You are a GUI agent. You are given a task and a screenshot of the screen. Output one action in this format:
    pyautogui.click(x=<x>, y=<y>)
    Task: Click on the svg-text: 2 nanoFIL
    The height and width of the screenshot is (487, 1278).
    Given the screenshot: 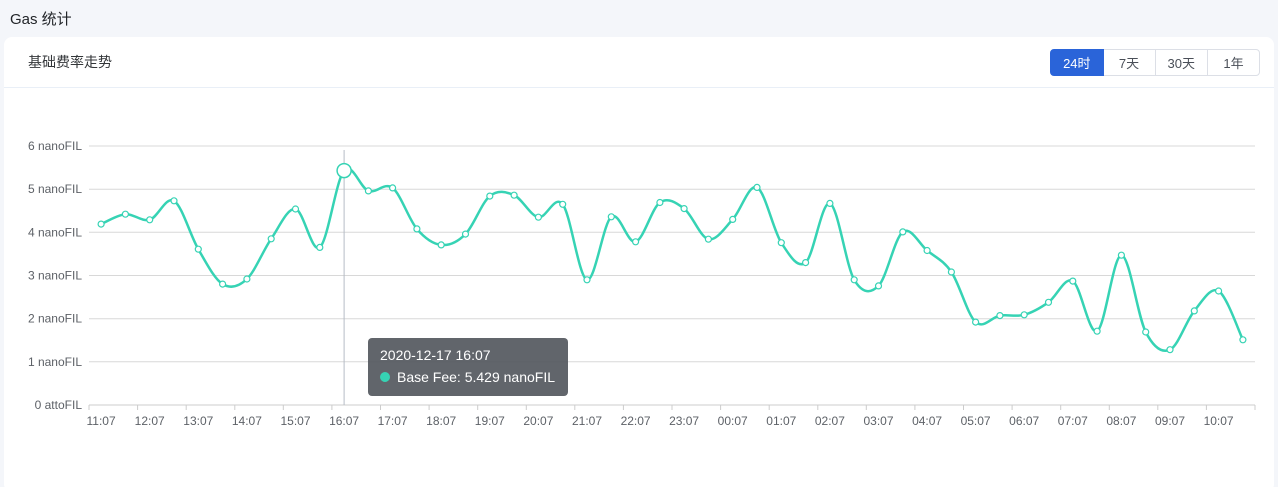 What is the action you would take?
    pyautogui.click(x=55, y=319)
    